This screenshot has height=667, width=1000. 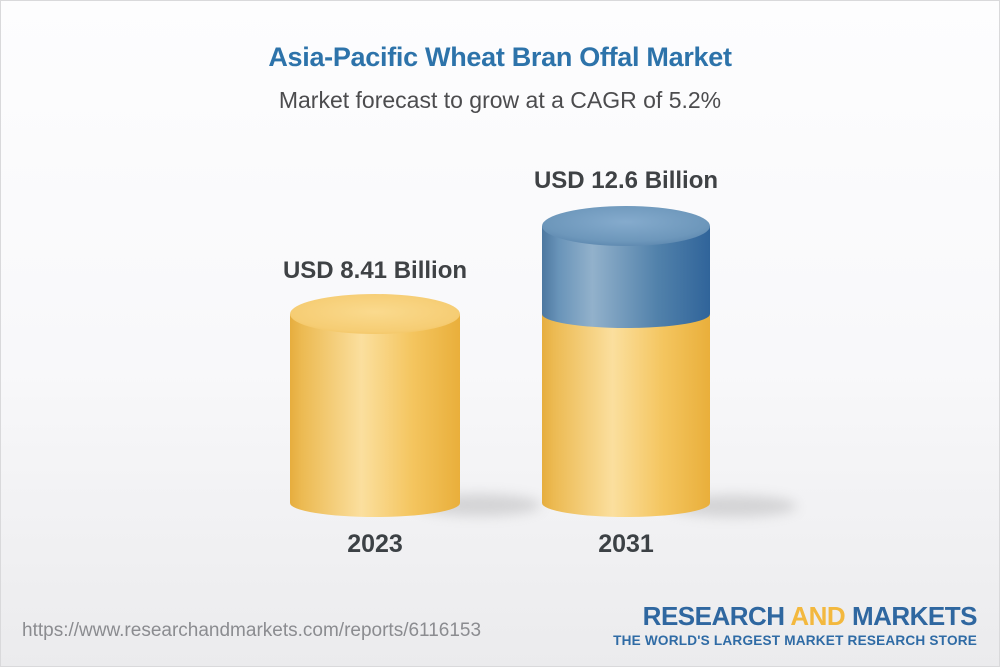 I want to click on page-title: Asia-Pacific Wheat Bran Offal Market, so click(x=500, y=57).